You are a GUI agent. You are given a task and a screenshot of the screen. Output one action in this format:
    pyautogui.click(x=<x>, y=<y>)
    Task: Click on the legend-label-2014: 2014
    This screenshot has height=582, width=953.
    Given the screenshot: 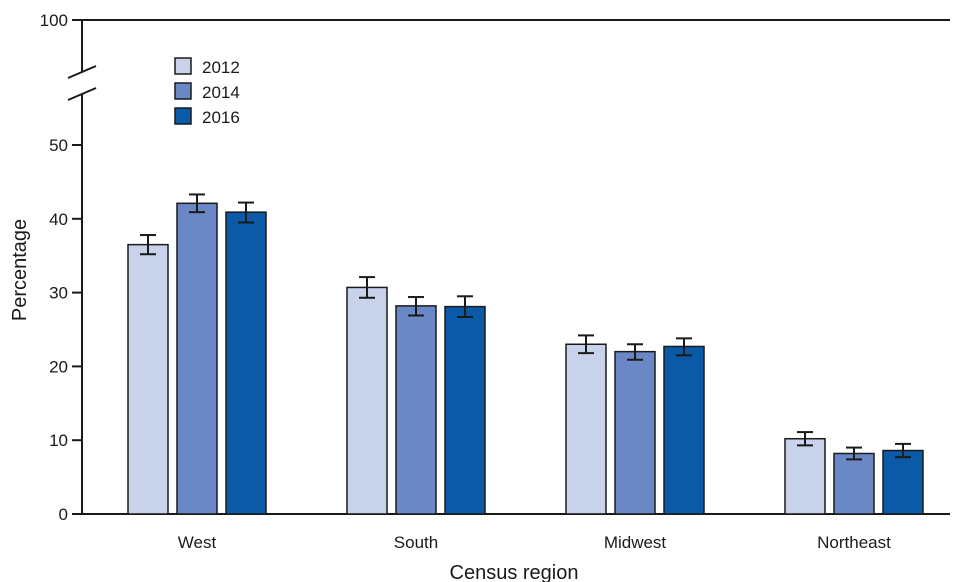 What is the action you would take?
    pyautogui.click(x=221, y=92)
    